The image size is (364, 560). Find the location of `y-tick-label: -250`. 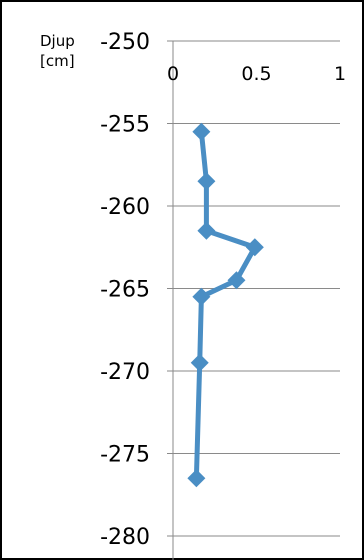

y-tick-label: -250 is located at coordinates (125, 42).